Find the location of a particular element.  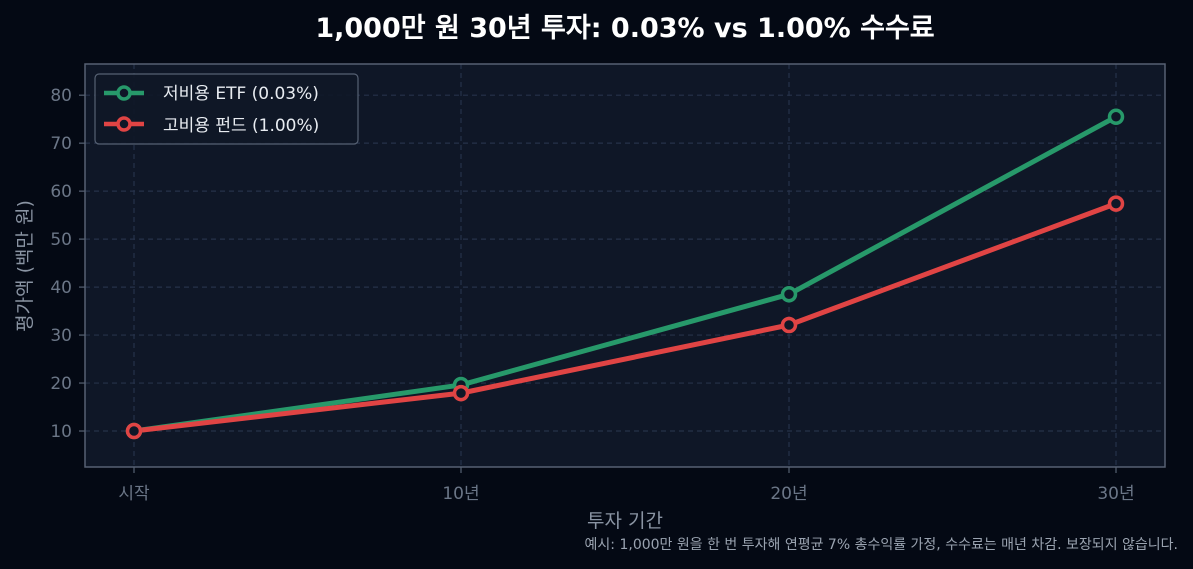

x-axis-label: 투자 기간 is located at coordinates (625, 521).